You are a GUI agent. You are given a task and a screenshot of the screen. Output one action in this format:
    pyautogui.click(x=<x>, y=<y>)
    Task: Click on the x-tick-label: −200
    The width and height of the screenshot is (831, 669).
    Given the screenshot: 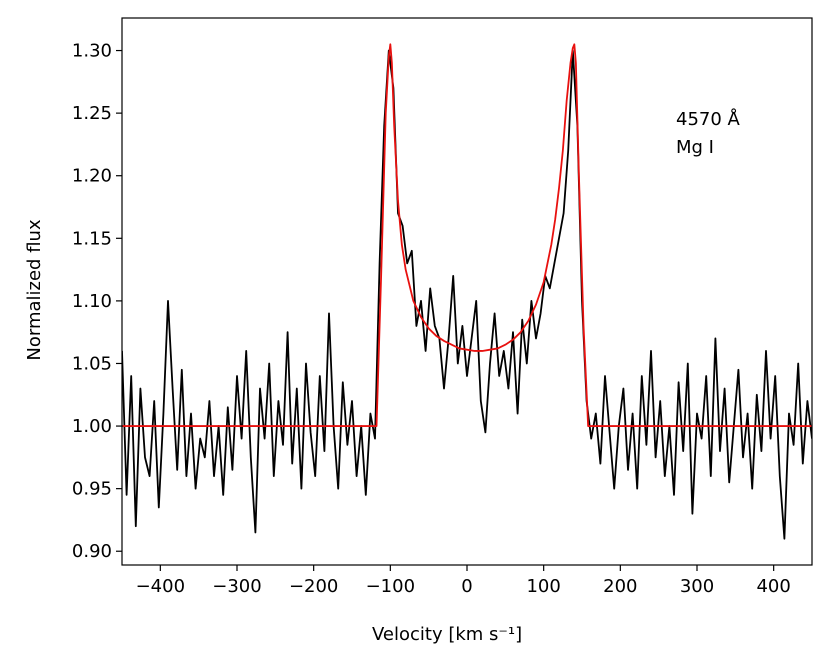 What is the action you would take?
    pyautogui.click(x=313, y=586)
    